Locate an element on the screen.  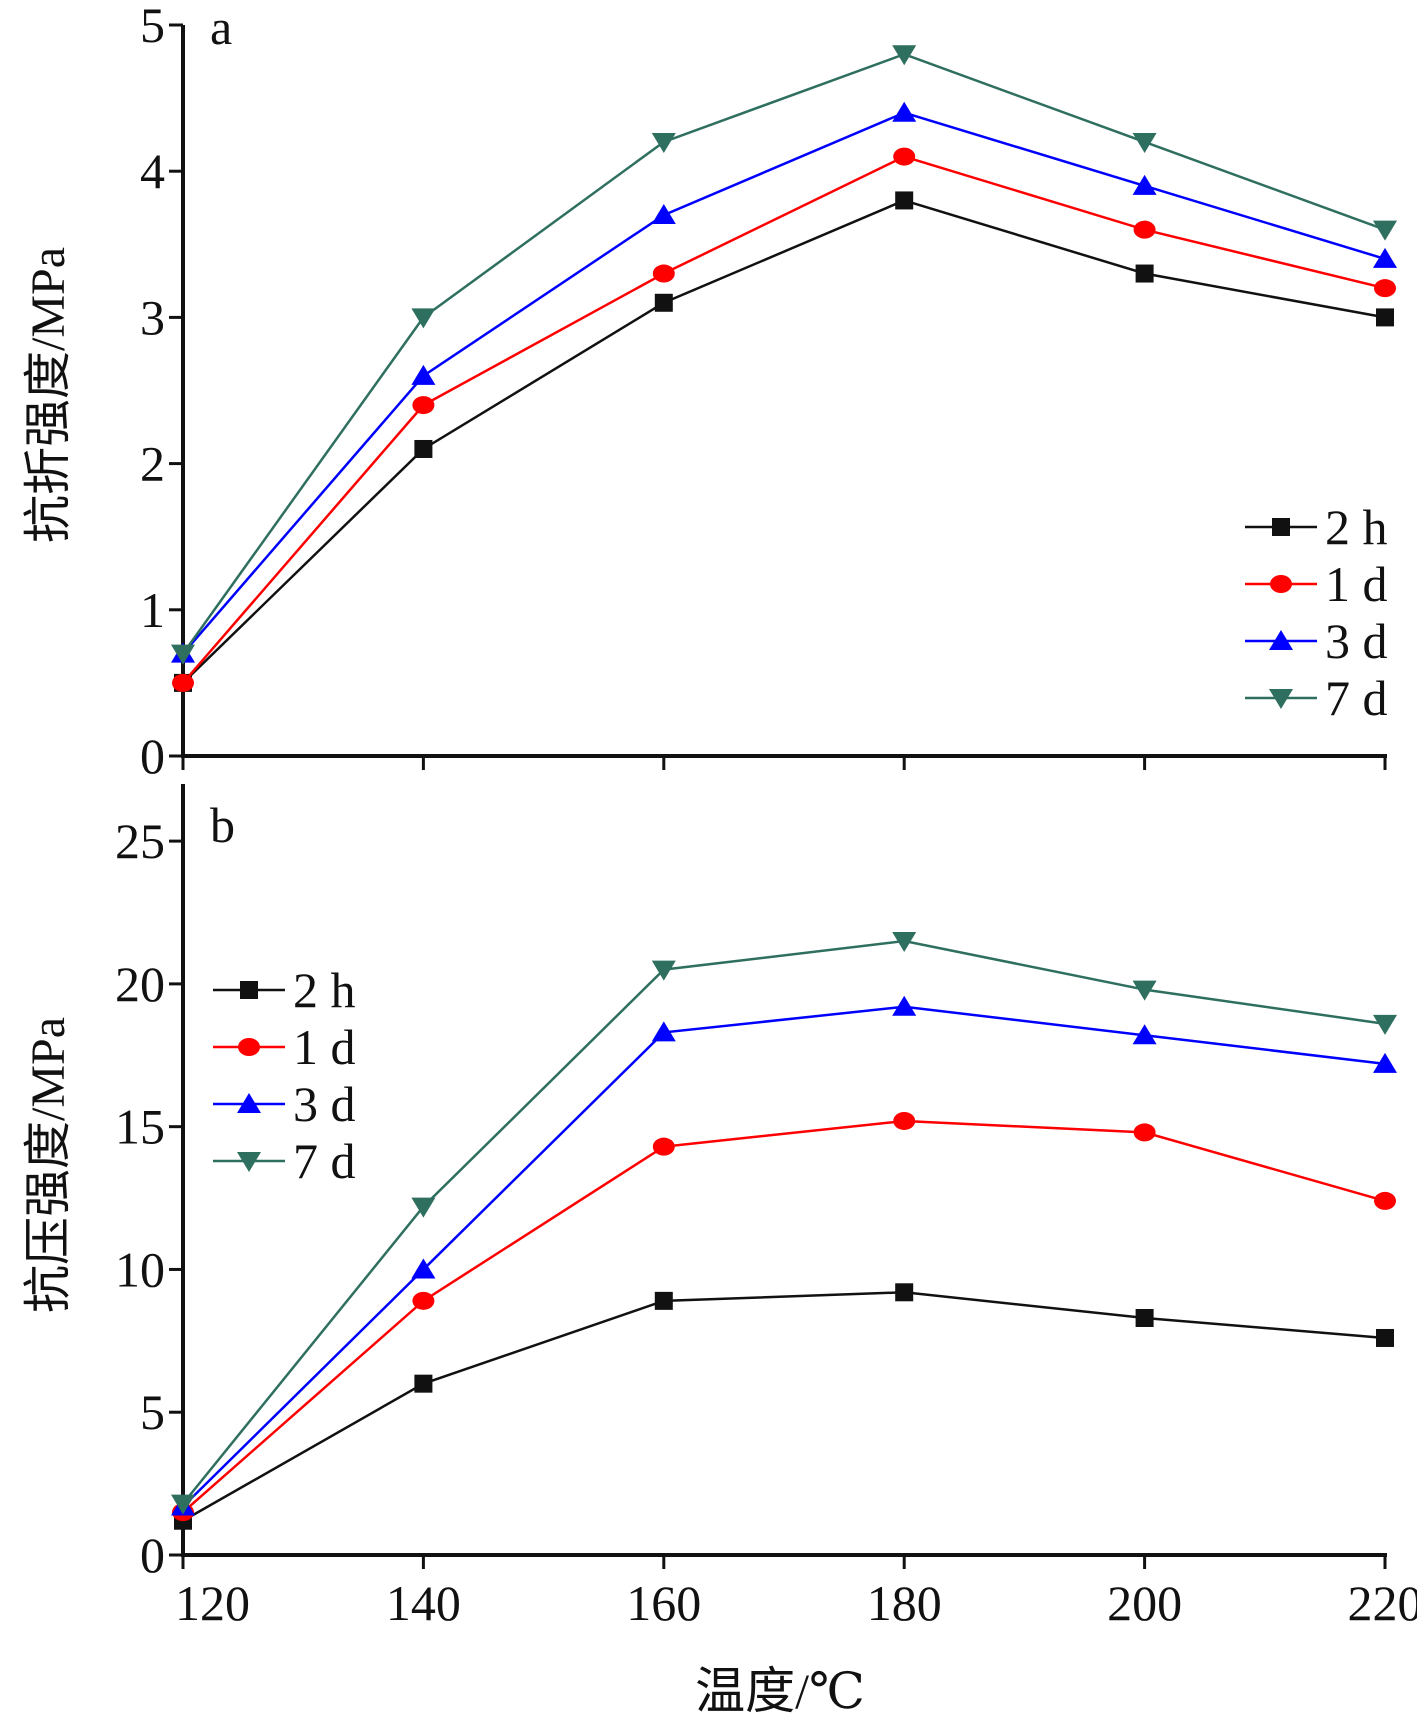
panel-b-label: b is located at coordinates (222, 825).